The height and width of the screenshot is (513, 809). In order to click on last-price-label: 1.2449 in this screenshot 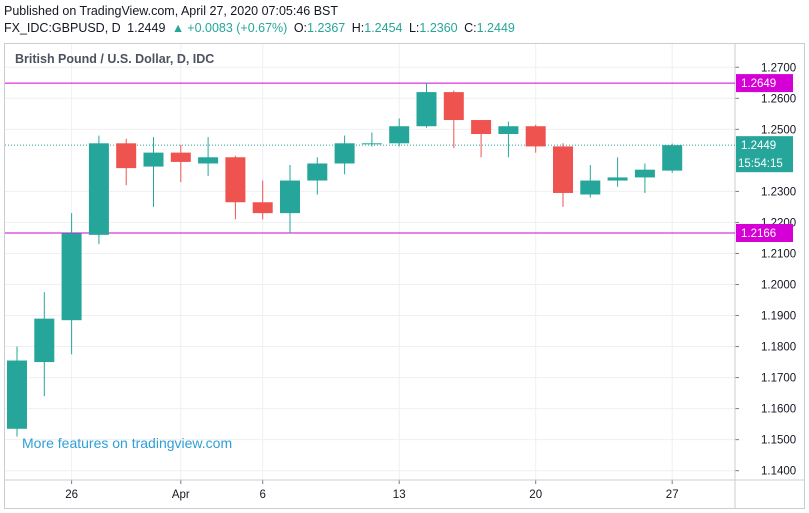, I will do `click(758, 146)`.